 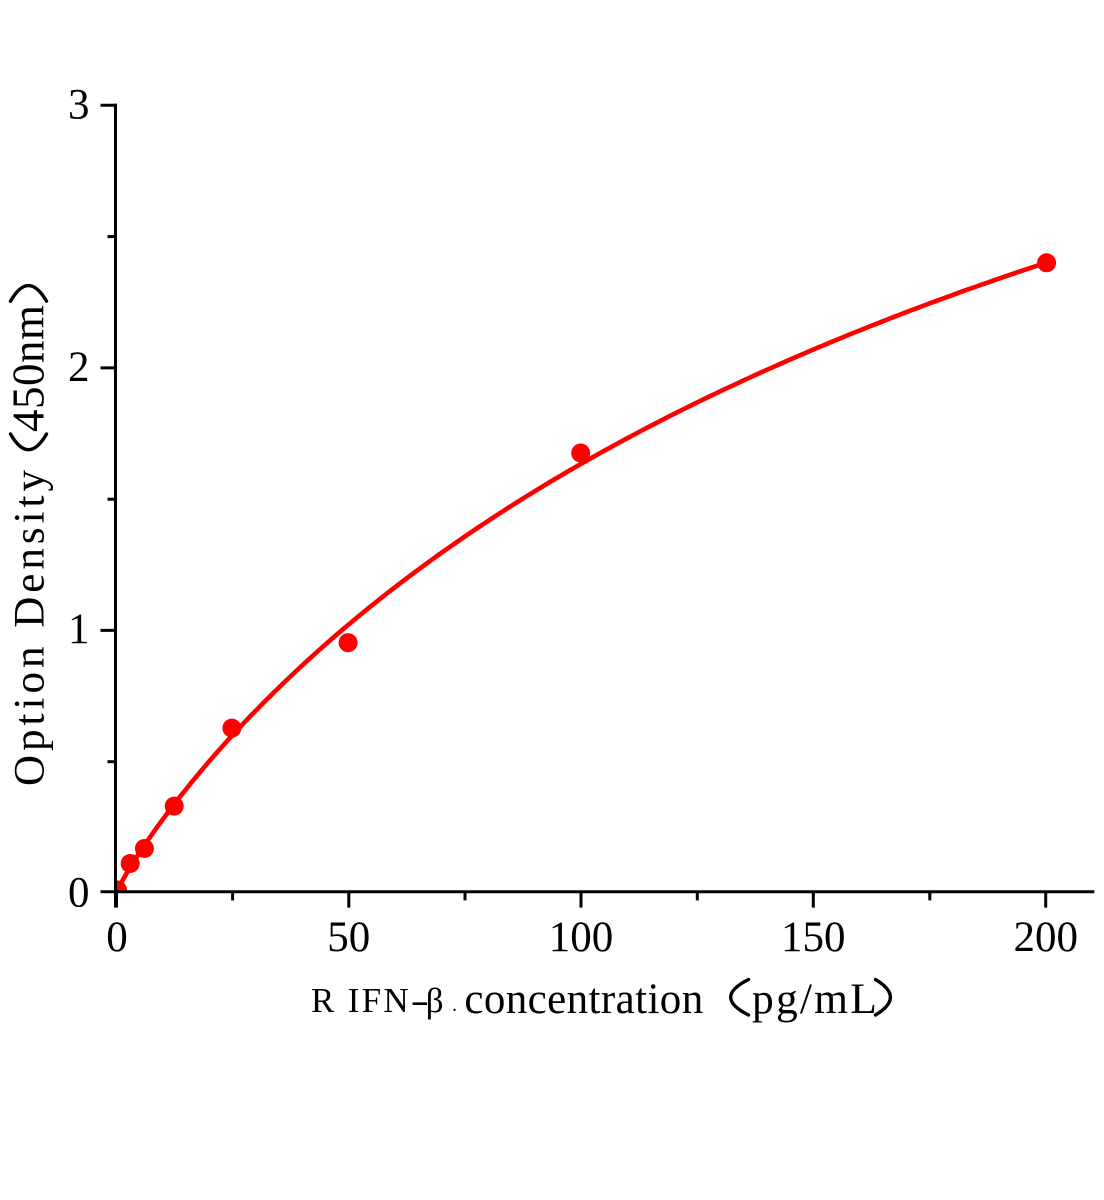 I want to click on svg-text: β, so click(x=435, y=1000).